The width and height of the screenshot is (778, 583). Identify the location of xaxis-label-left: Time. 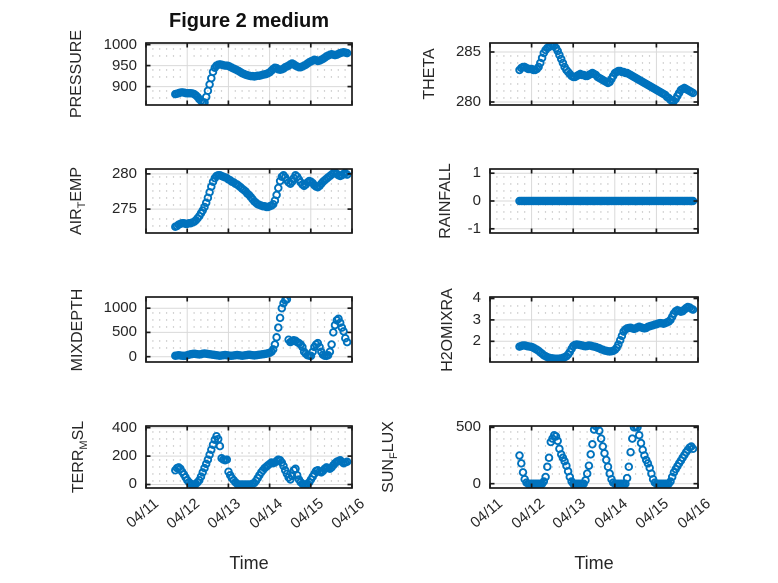
(249, 563).